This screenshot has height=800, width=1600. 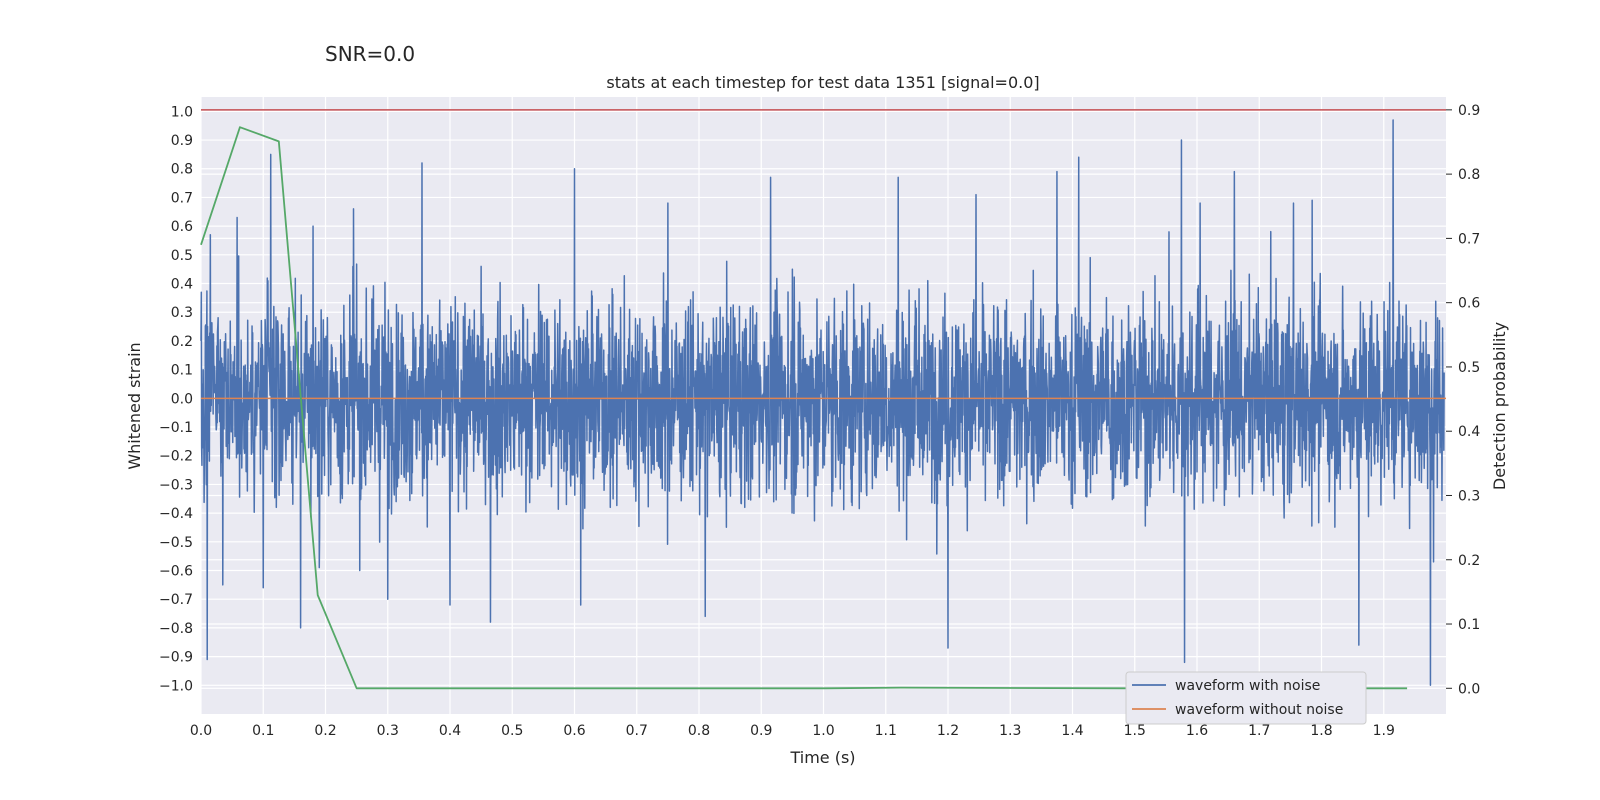 What do you see at coordinates (823, 731) in the screenshot?
I see `x-tick-label: 1.0` at bounding box center [823, 731].